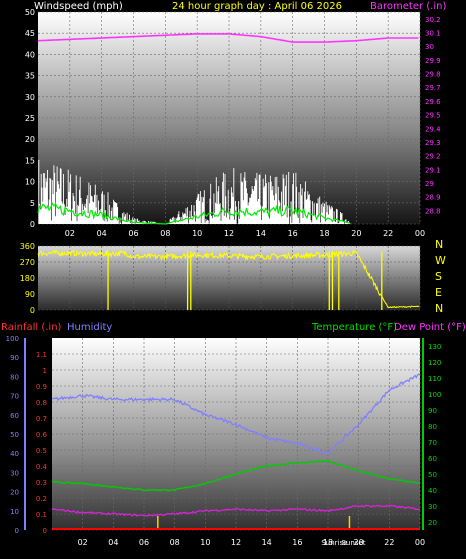  Describe the element at coordinates (408, 6) in the screenshot. I see `barometer-label: Barometer (.in)` at that location.